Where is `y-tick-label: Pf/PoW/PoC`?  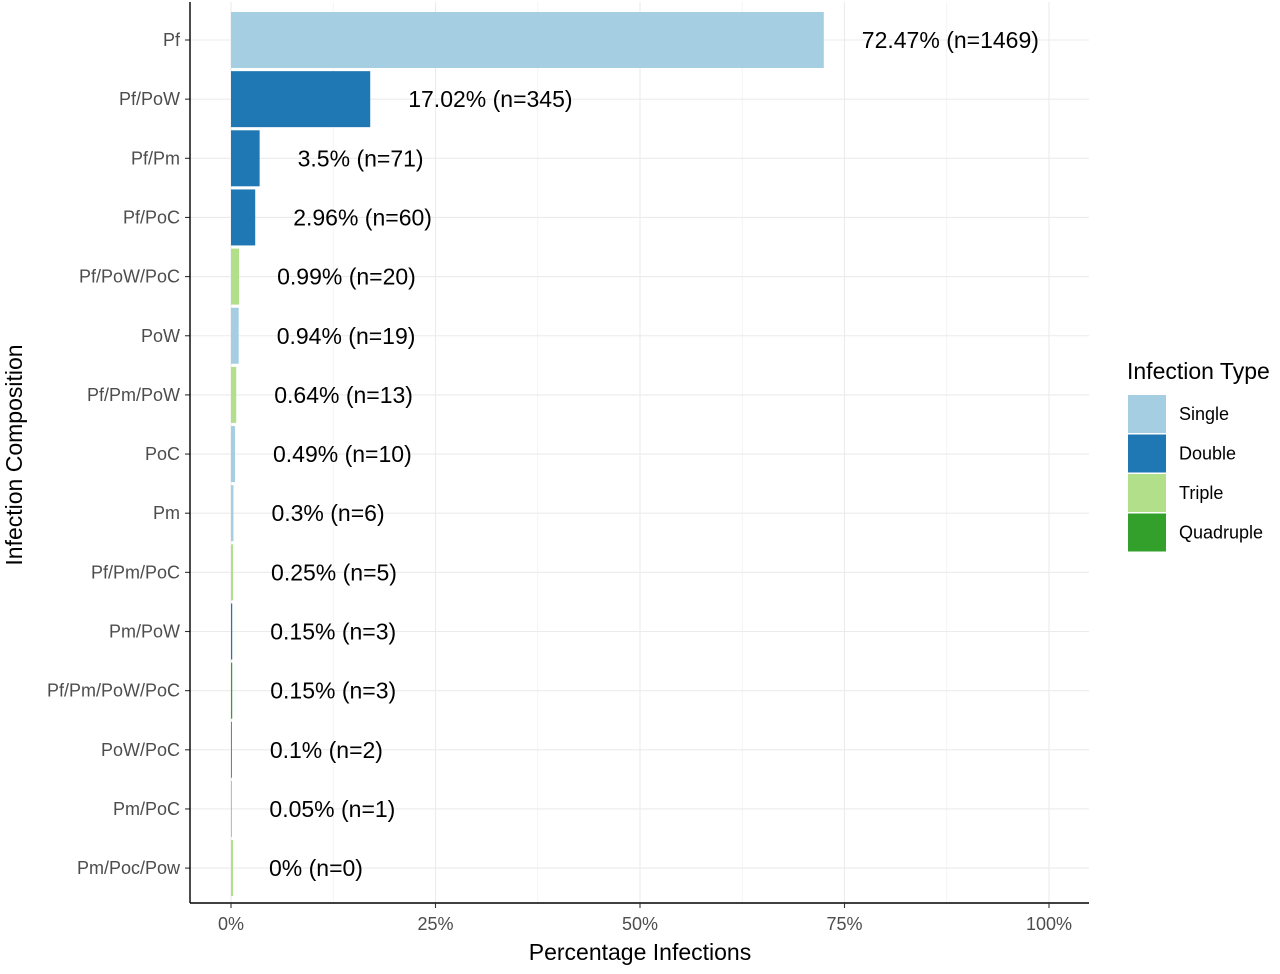
y-tick-label: Pf/PoW/PoC is located at coordinates (129, 277).